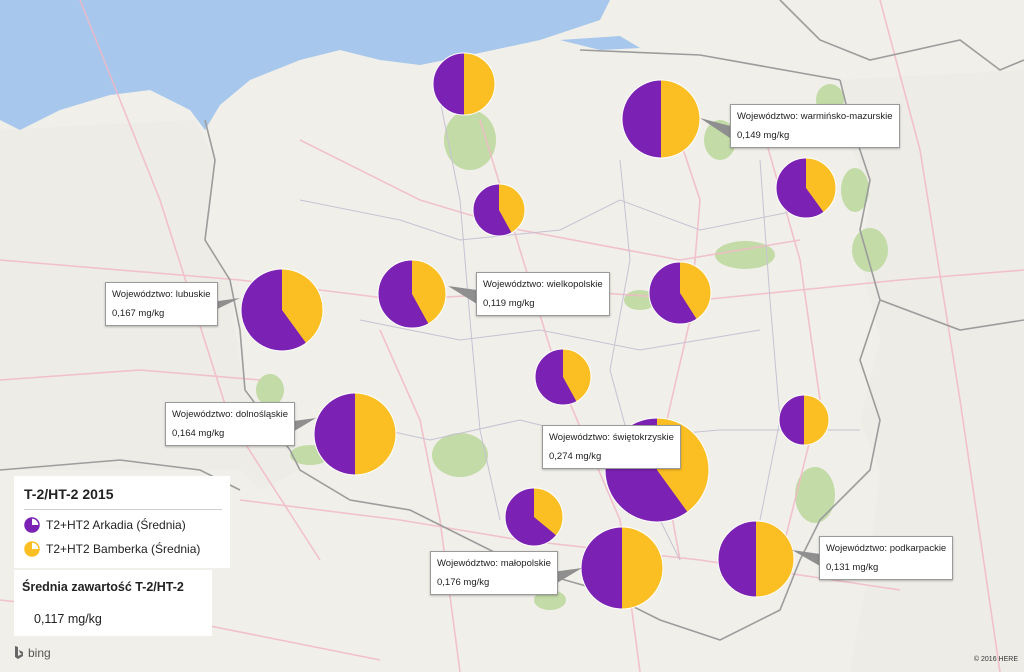 The image size is (1024, 672). I want to click on callout-region: Województwo: dolnośląskie, so click(230, 414).